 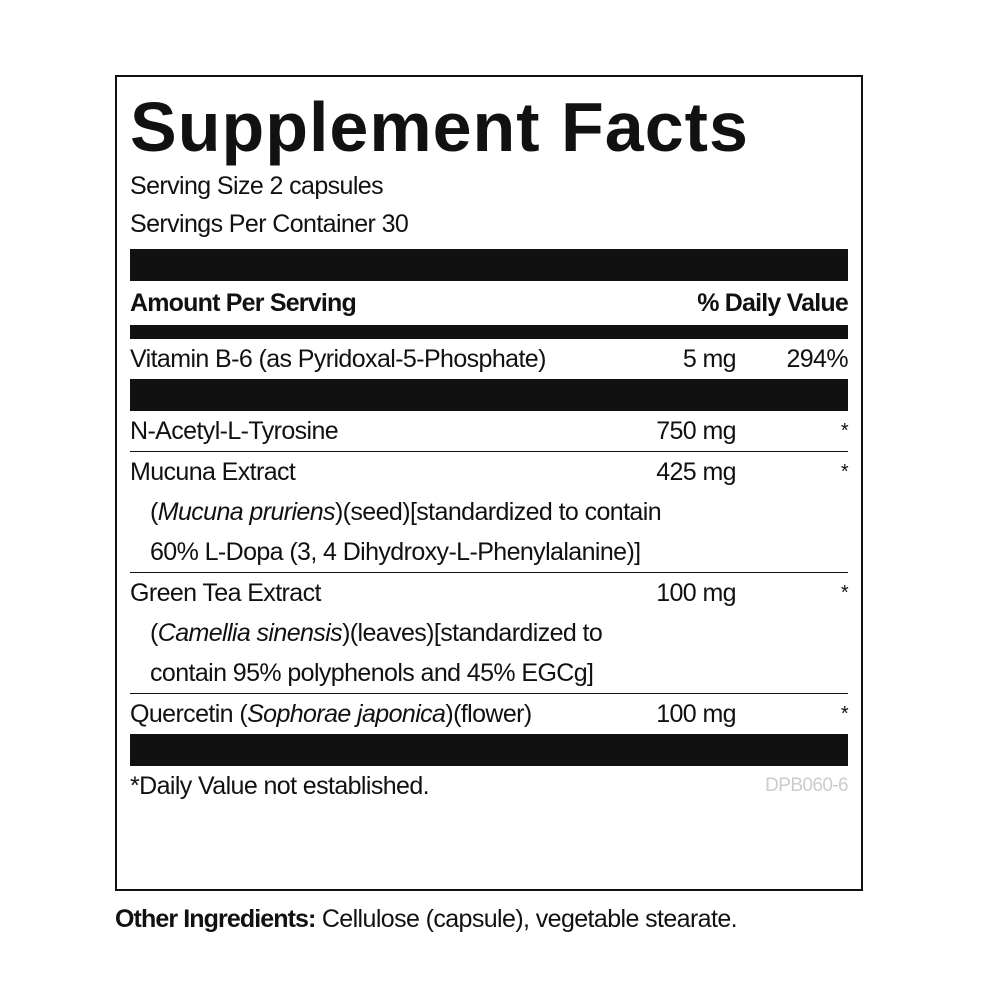 I want to click on column-header: Amount Per Serving % Daily Value, so click(x=489, y=303).